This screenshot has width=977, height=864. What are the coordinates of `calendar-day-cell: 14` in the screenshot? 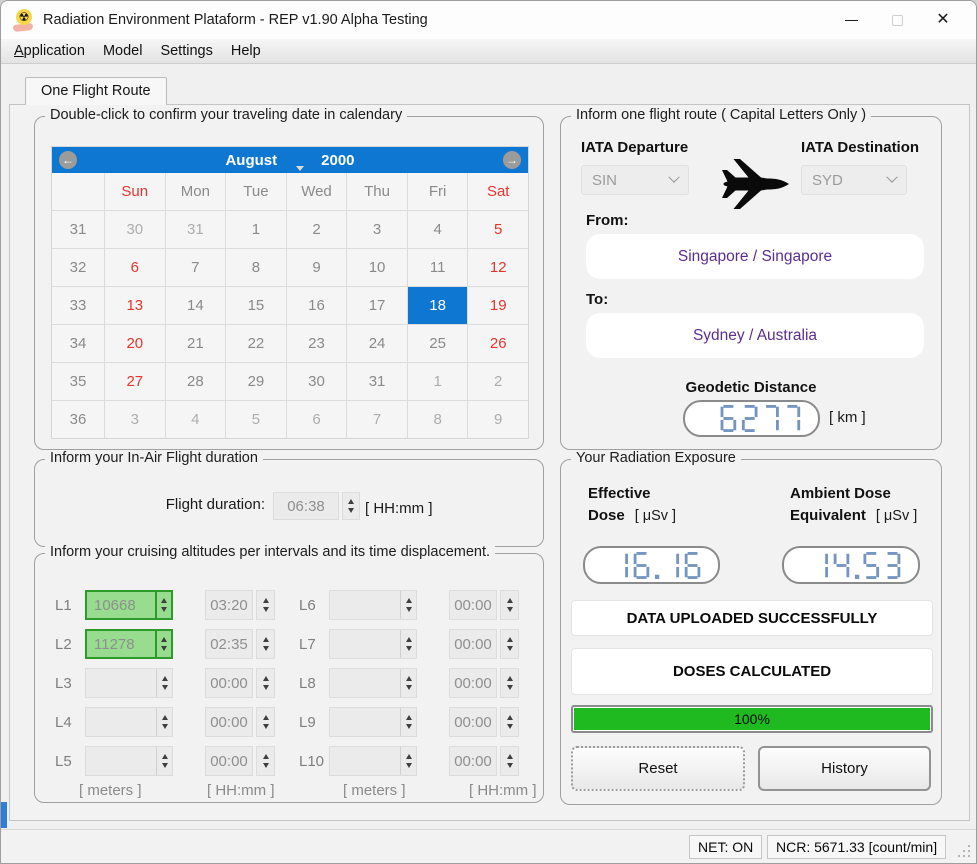 It's located at (195, 305).